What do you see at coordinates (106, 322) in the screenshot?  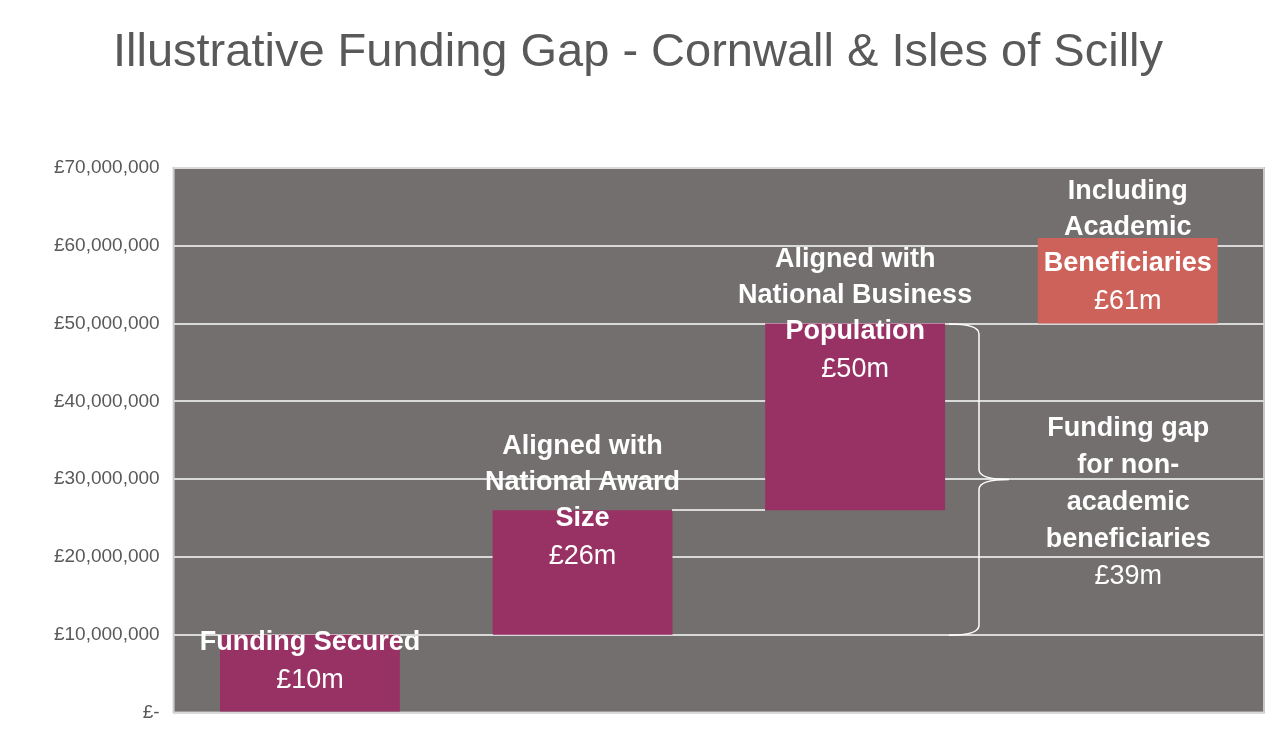 I see `y-tick-label: £50,000,000` at bounding box center [106, 322].